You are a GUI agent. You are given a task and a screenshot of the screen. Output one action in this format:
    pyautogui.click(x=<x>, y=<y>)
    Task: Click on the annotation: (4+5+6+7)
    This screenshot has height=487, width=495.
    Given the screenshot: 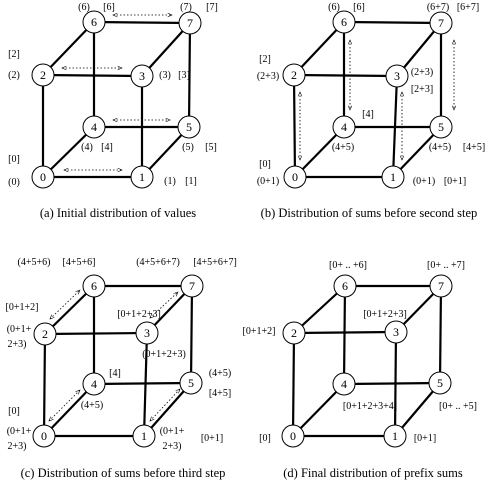 What is the action you would take?
    pyautogui.click(x=158, y=262)
    